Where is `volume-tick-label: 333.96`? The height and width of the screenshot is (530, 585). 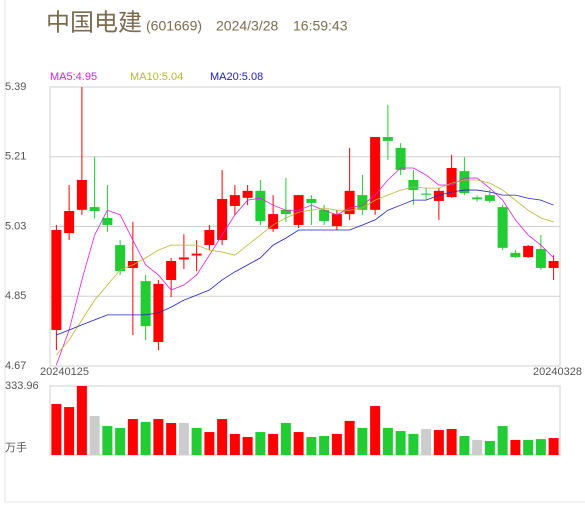
volume-tick-label: 333.96 is located at coordinates (22, 386).